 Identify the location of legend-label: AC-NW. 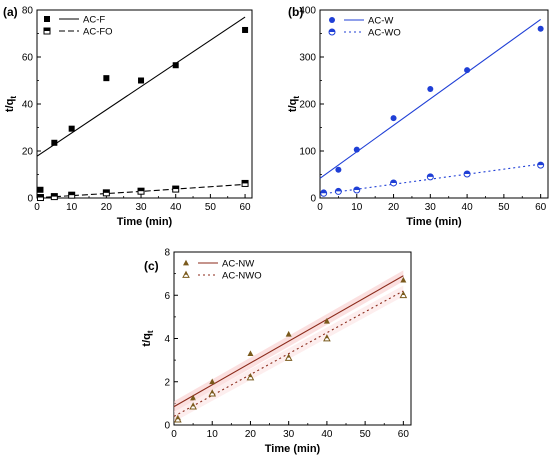
(238, 264).